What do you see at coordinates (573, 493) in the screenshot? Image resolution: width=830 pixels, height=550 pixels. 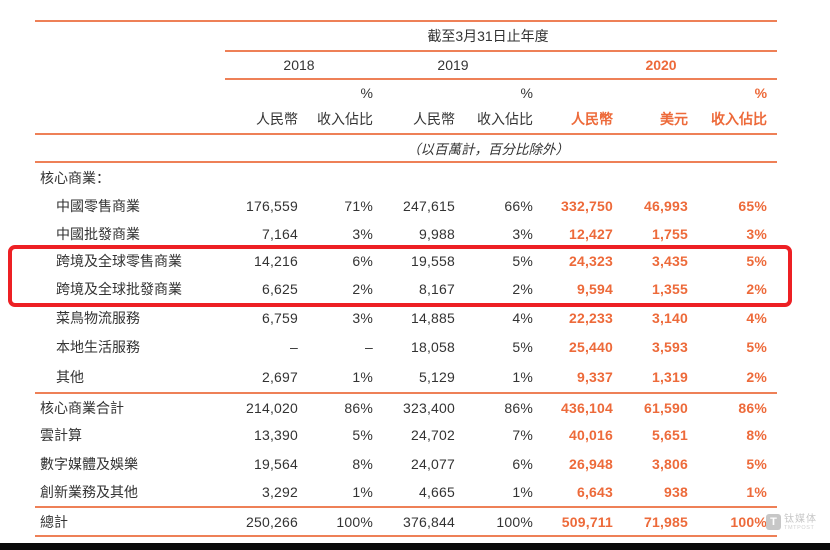 I see `value-cell: 6,643` at bounding box center [573, 493].